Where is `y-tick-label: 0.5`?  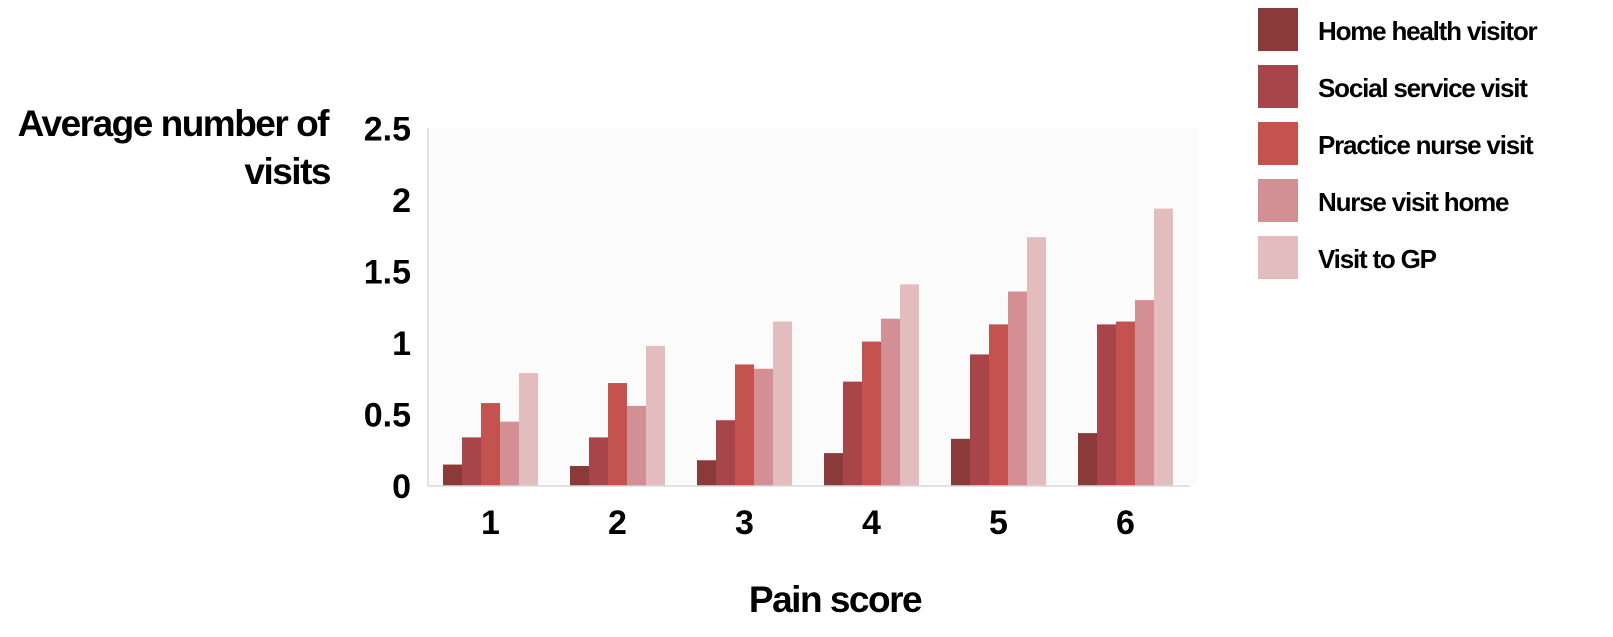
y-tick-label: 0.5 is located at coordinates (387, 416).